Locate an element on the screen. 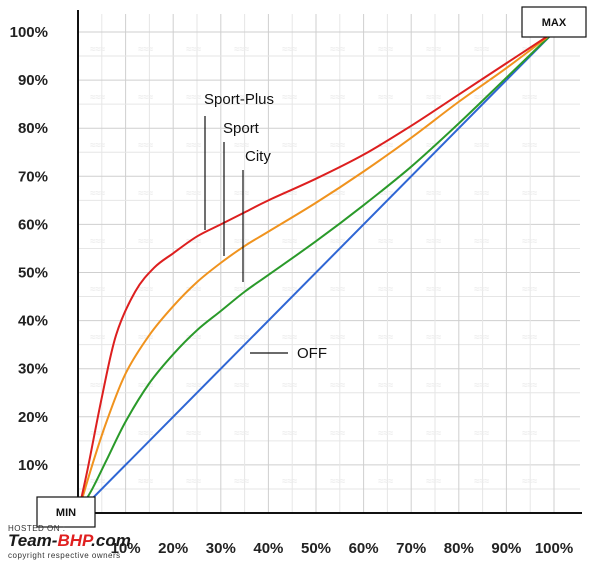 The width and height of the screenshot is (600, 563). series-label-sport-plus: Sport-Plus is located at coordinates (239, 99).